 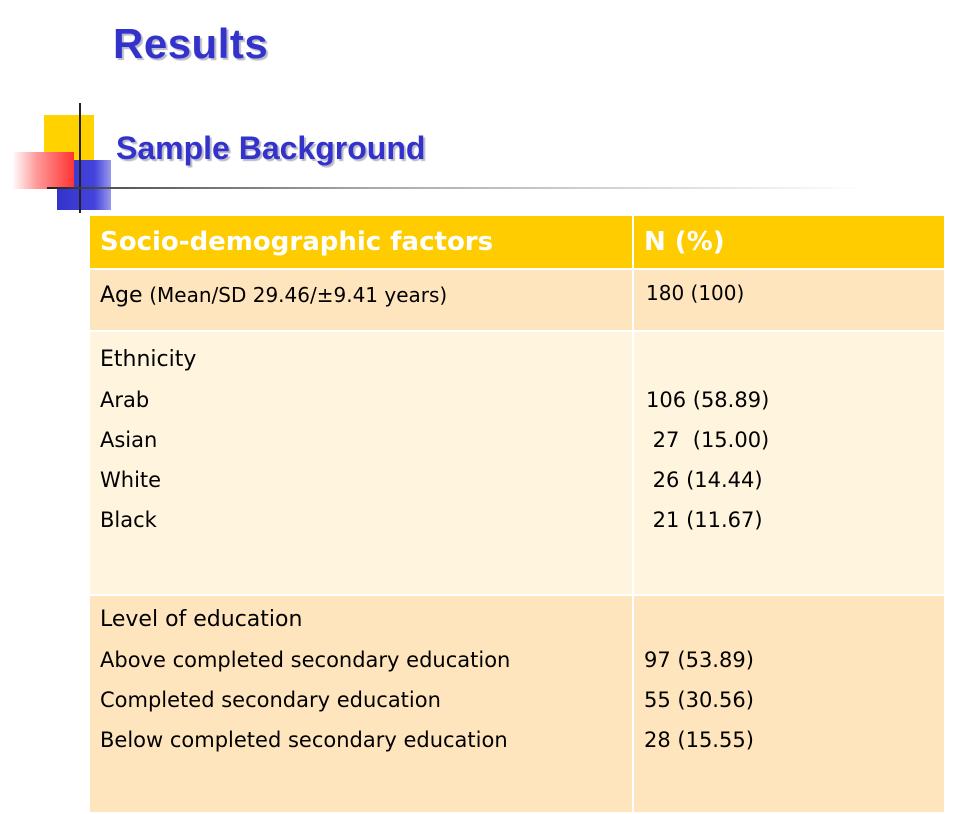 I want to click on ethnicity-item: Arab, so click(x=125, y=400).